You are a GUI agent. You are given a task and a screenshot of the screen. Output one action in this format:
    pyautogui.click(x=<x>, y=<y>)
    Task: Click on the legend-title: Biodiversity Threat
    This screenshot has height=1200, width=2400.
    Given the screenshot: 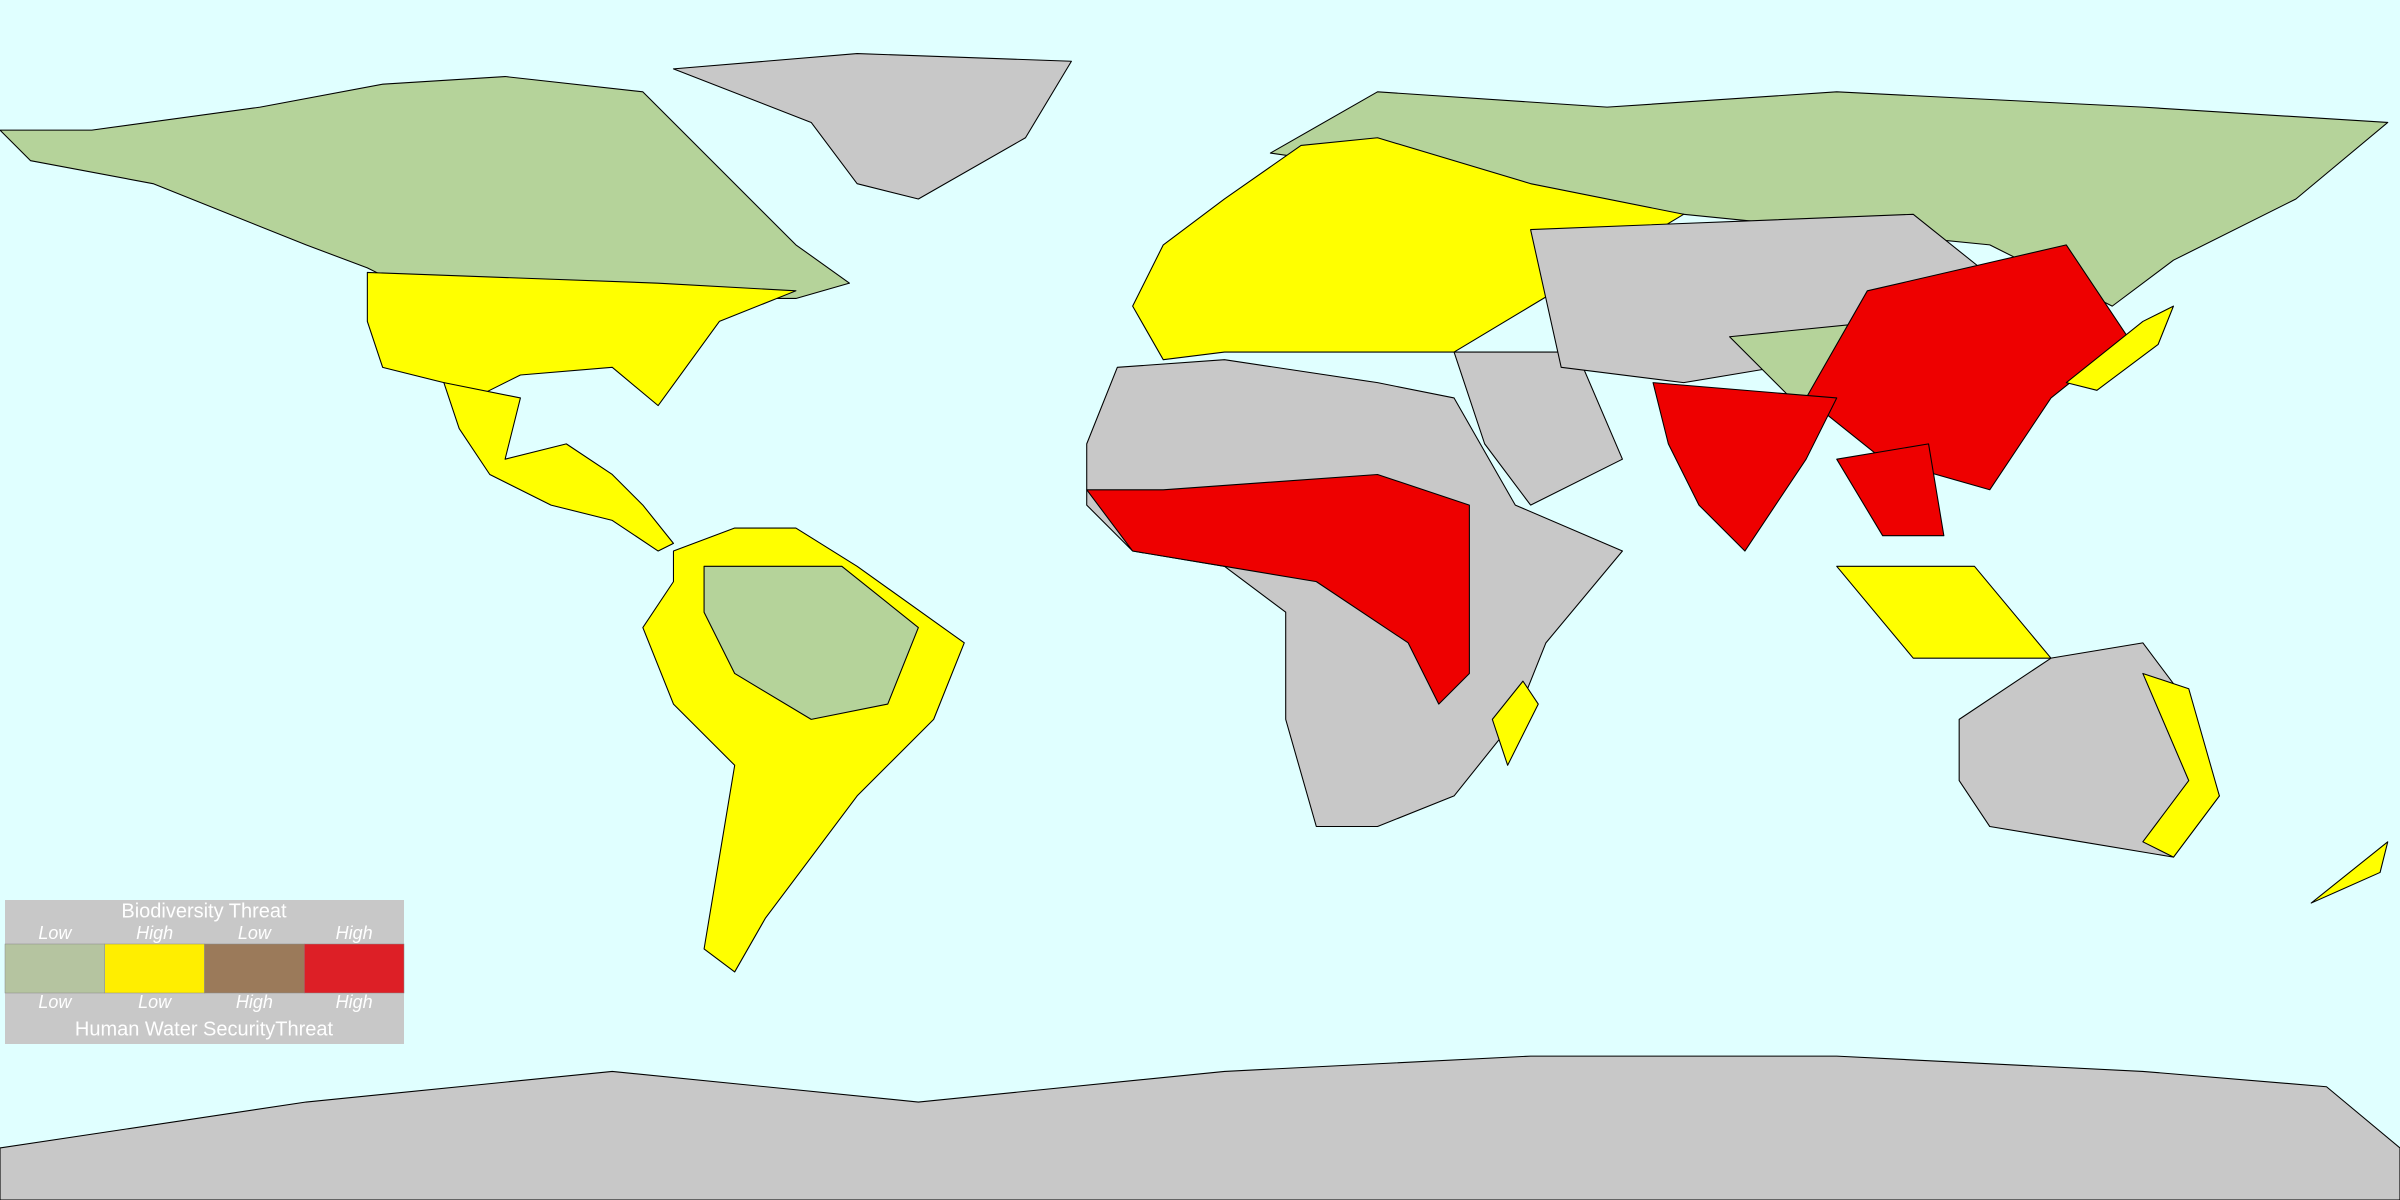 What is the action you would take?
    pyautogui.click(x=204, y=911)
    